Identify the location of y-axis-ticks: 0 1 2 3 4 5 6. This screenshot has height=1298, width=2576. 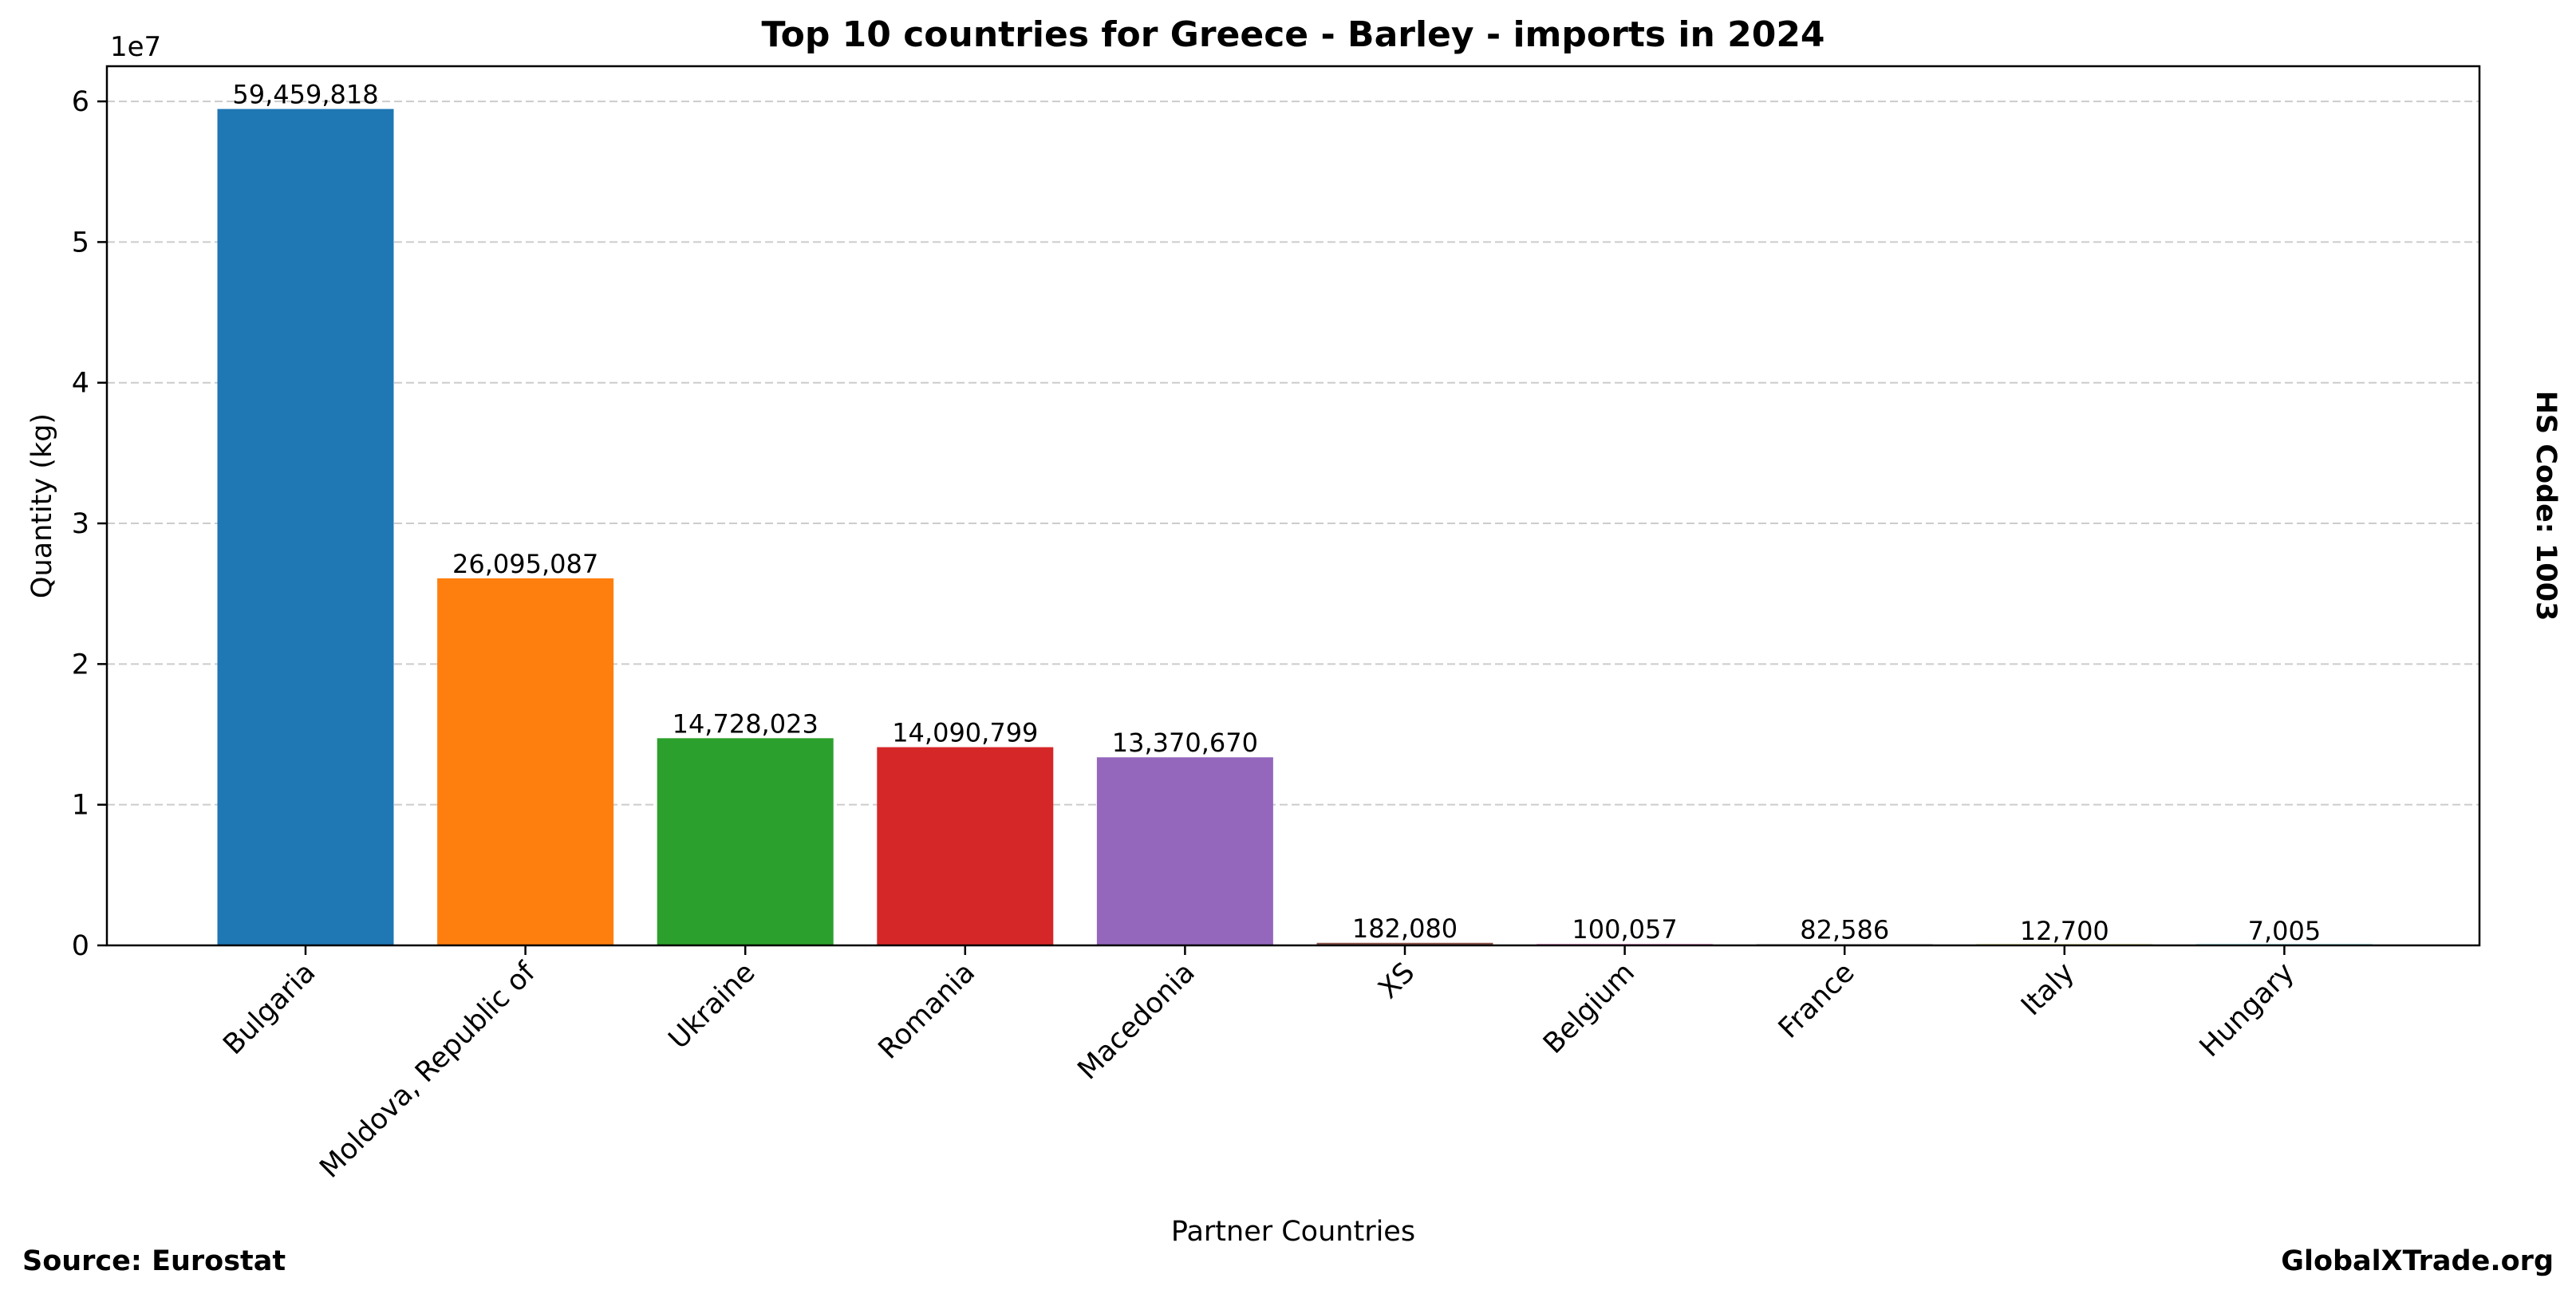
(89, 524).